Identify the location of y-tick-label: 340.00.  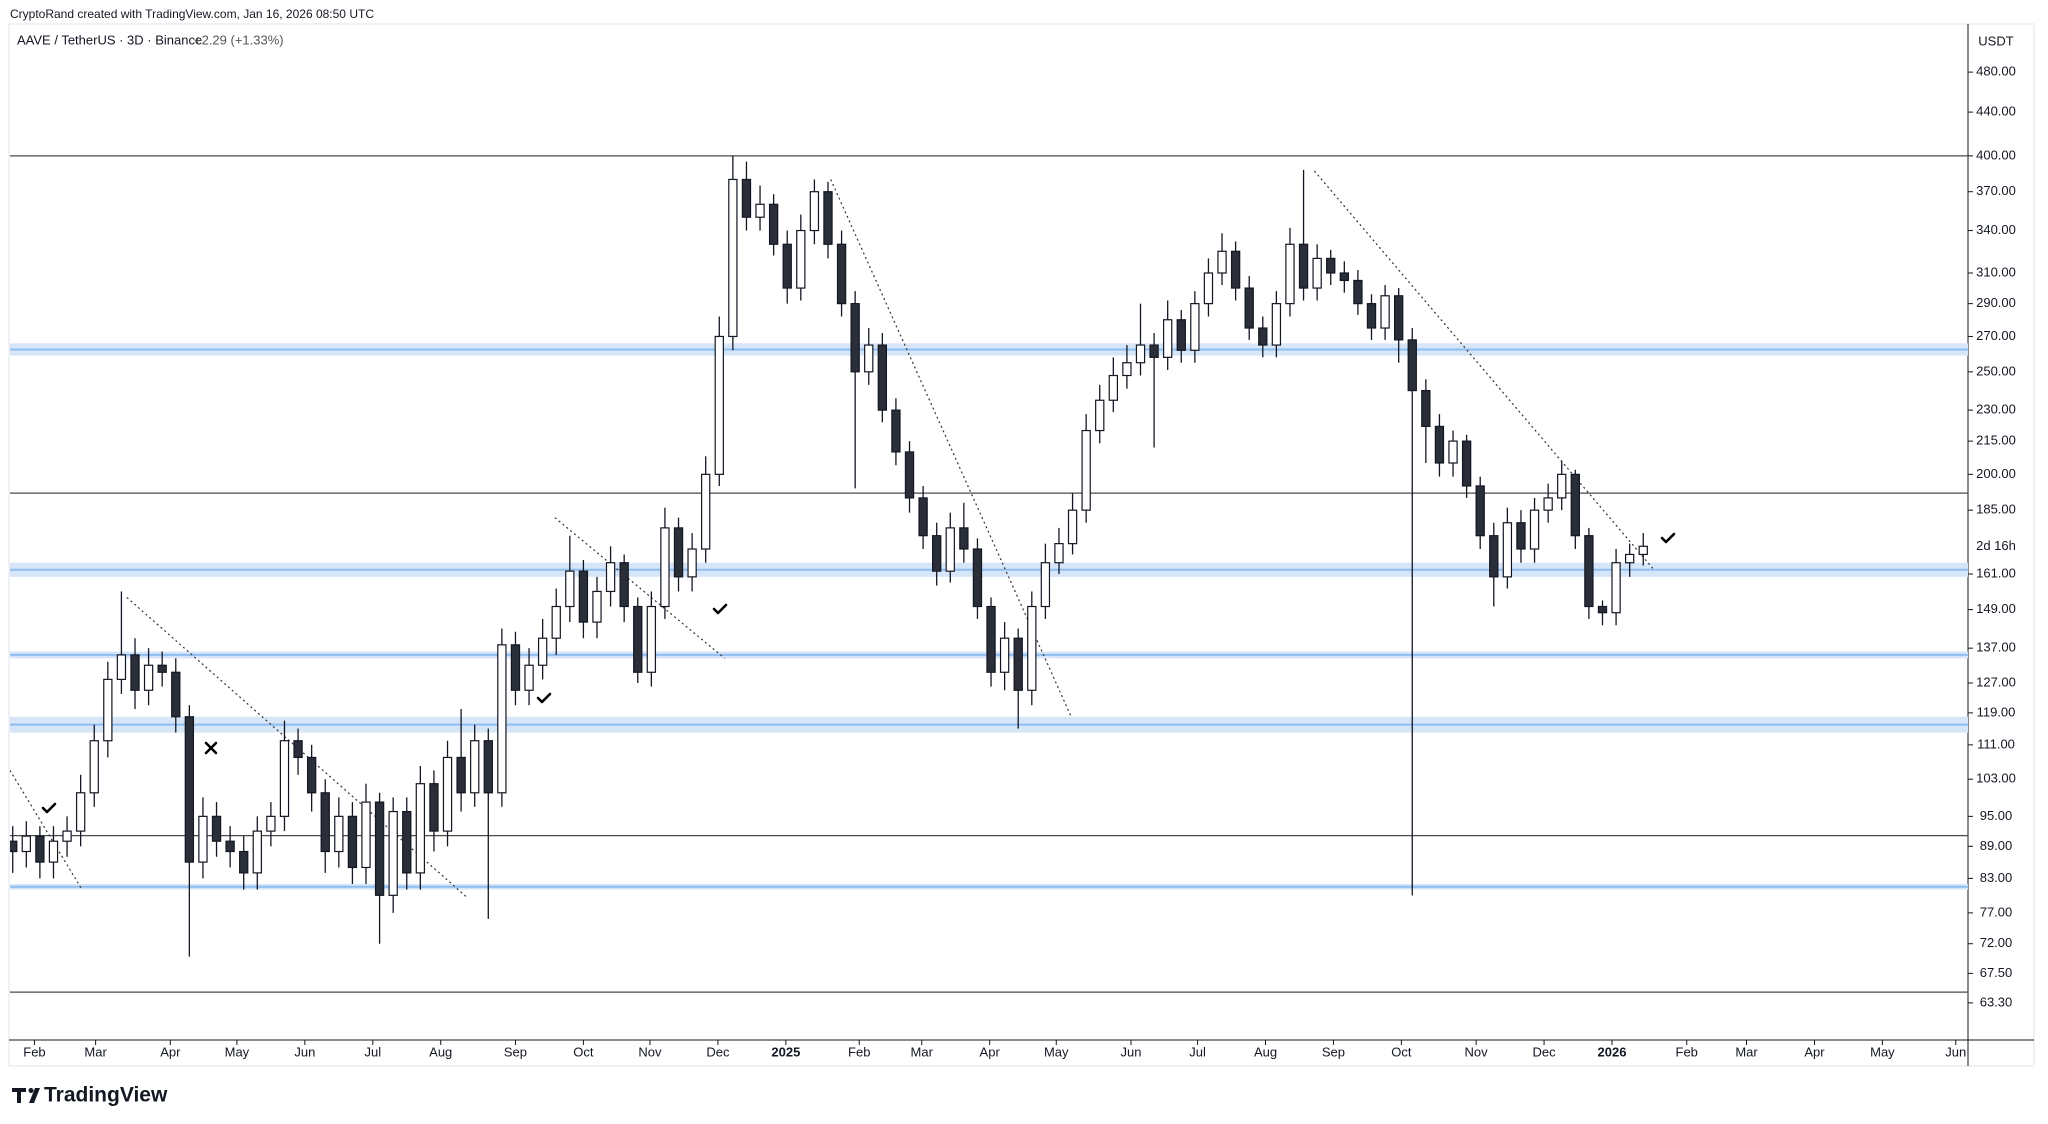
(1996, 229).